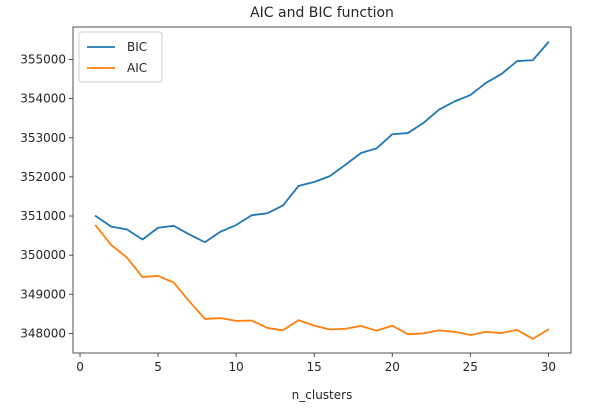  Describe the element at coordinates (43, 216) in the screenshot. I see `y-tick-label: 351000` at that location.